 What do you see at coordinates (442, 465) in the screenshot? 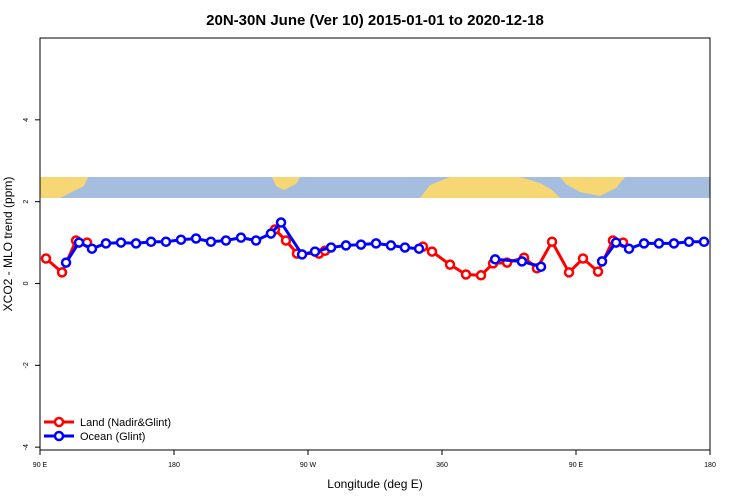
I see `x-tick-label: 360` at bounding box center [442, 465].